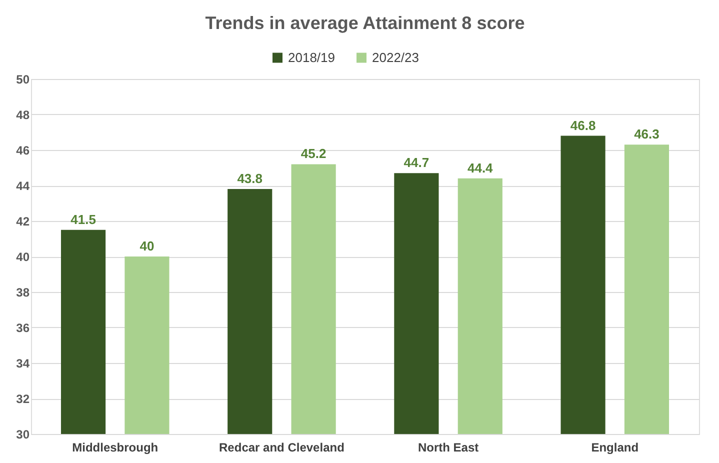 Image resolution: width=719 pixels, height=463 pixels. What do you see at coordinates (23, 257) in the screenshot?
I see `y-tick-label: 40` at bounding box center [23, 257].